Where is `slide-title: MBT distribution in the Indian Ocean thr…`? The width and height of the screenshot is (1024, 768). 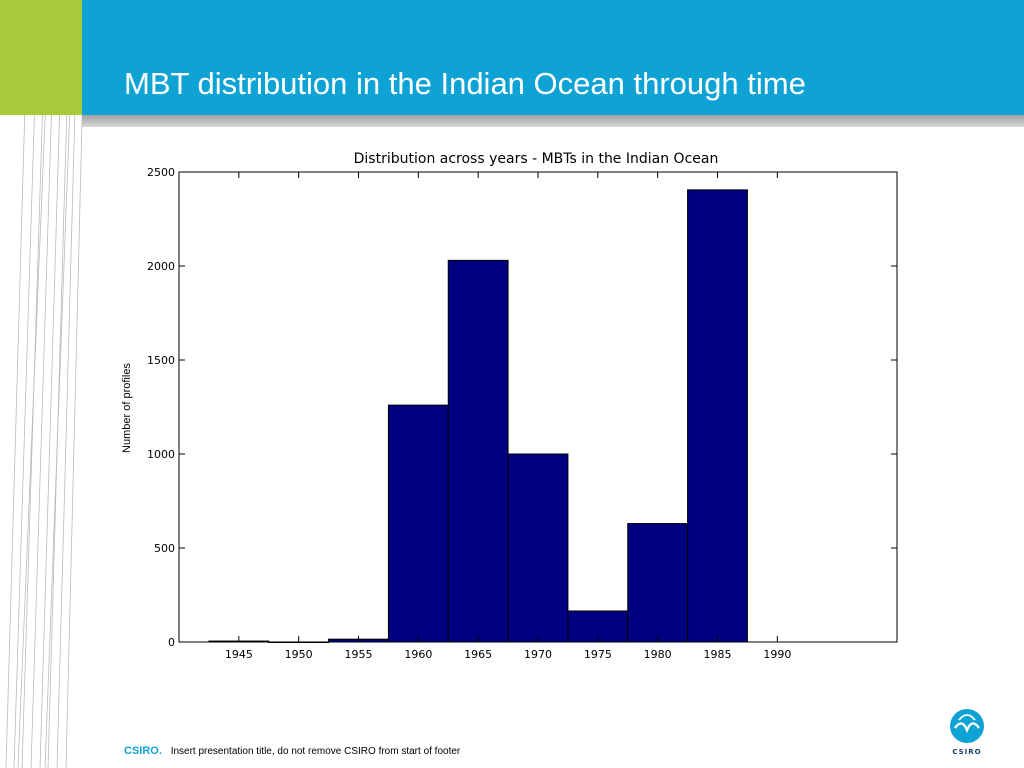
slide-title: MBT distribution in the Indian Ocean thr… is located at coordinates (465, 83).